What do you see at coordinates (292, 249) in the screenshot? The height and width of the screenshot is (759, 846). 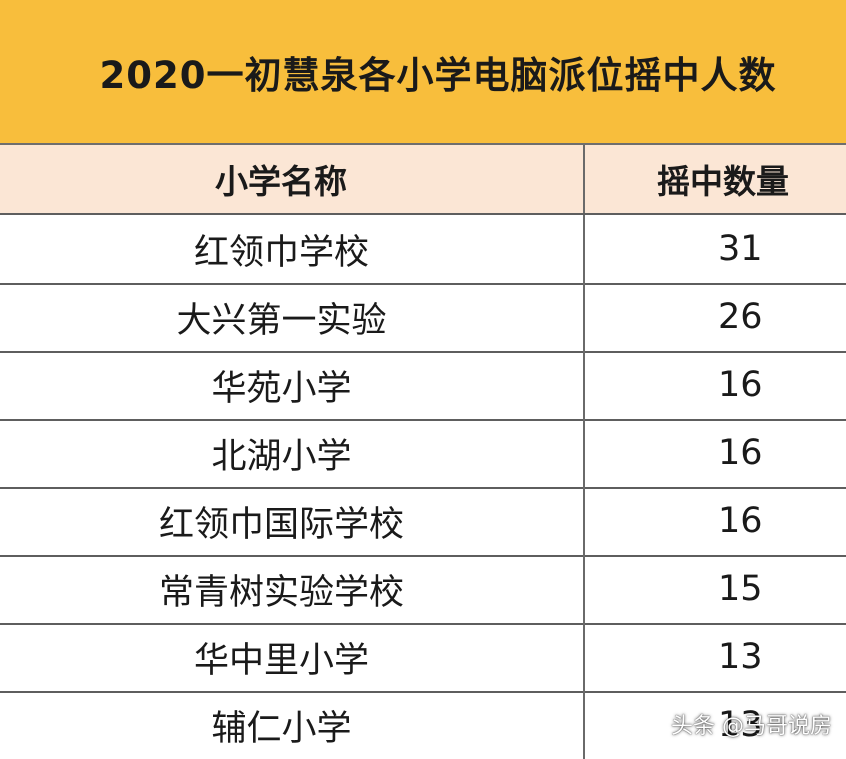 I see `school-name-cell: 红领巾学校` at bounding box center [292, 249].